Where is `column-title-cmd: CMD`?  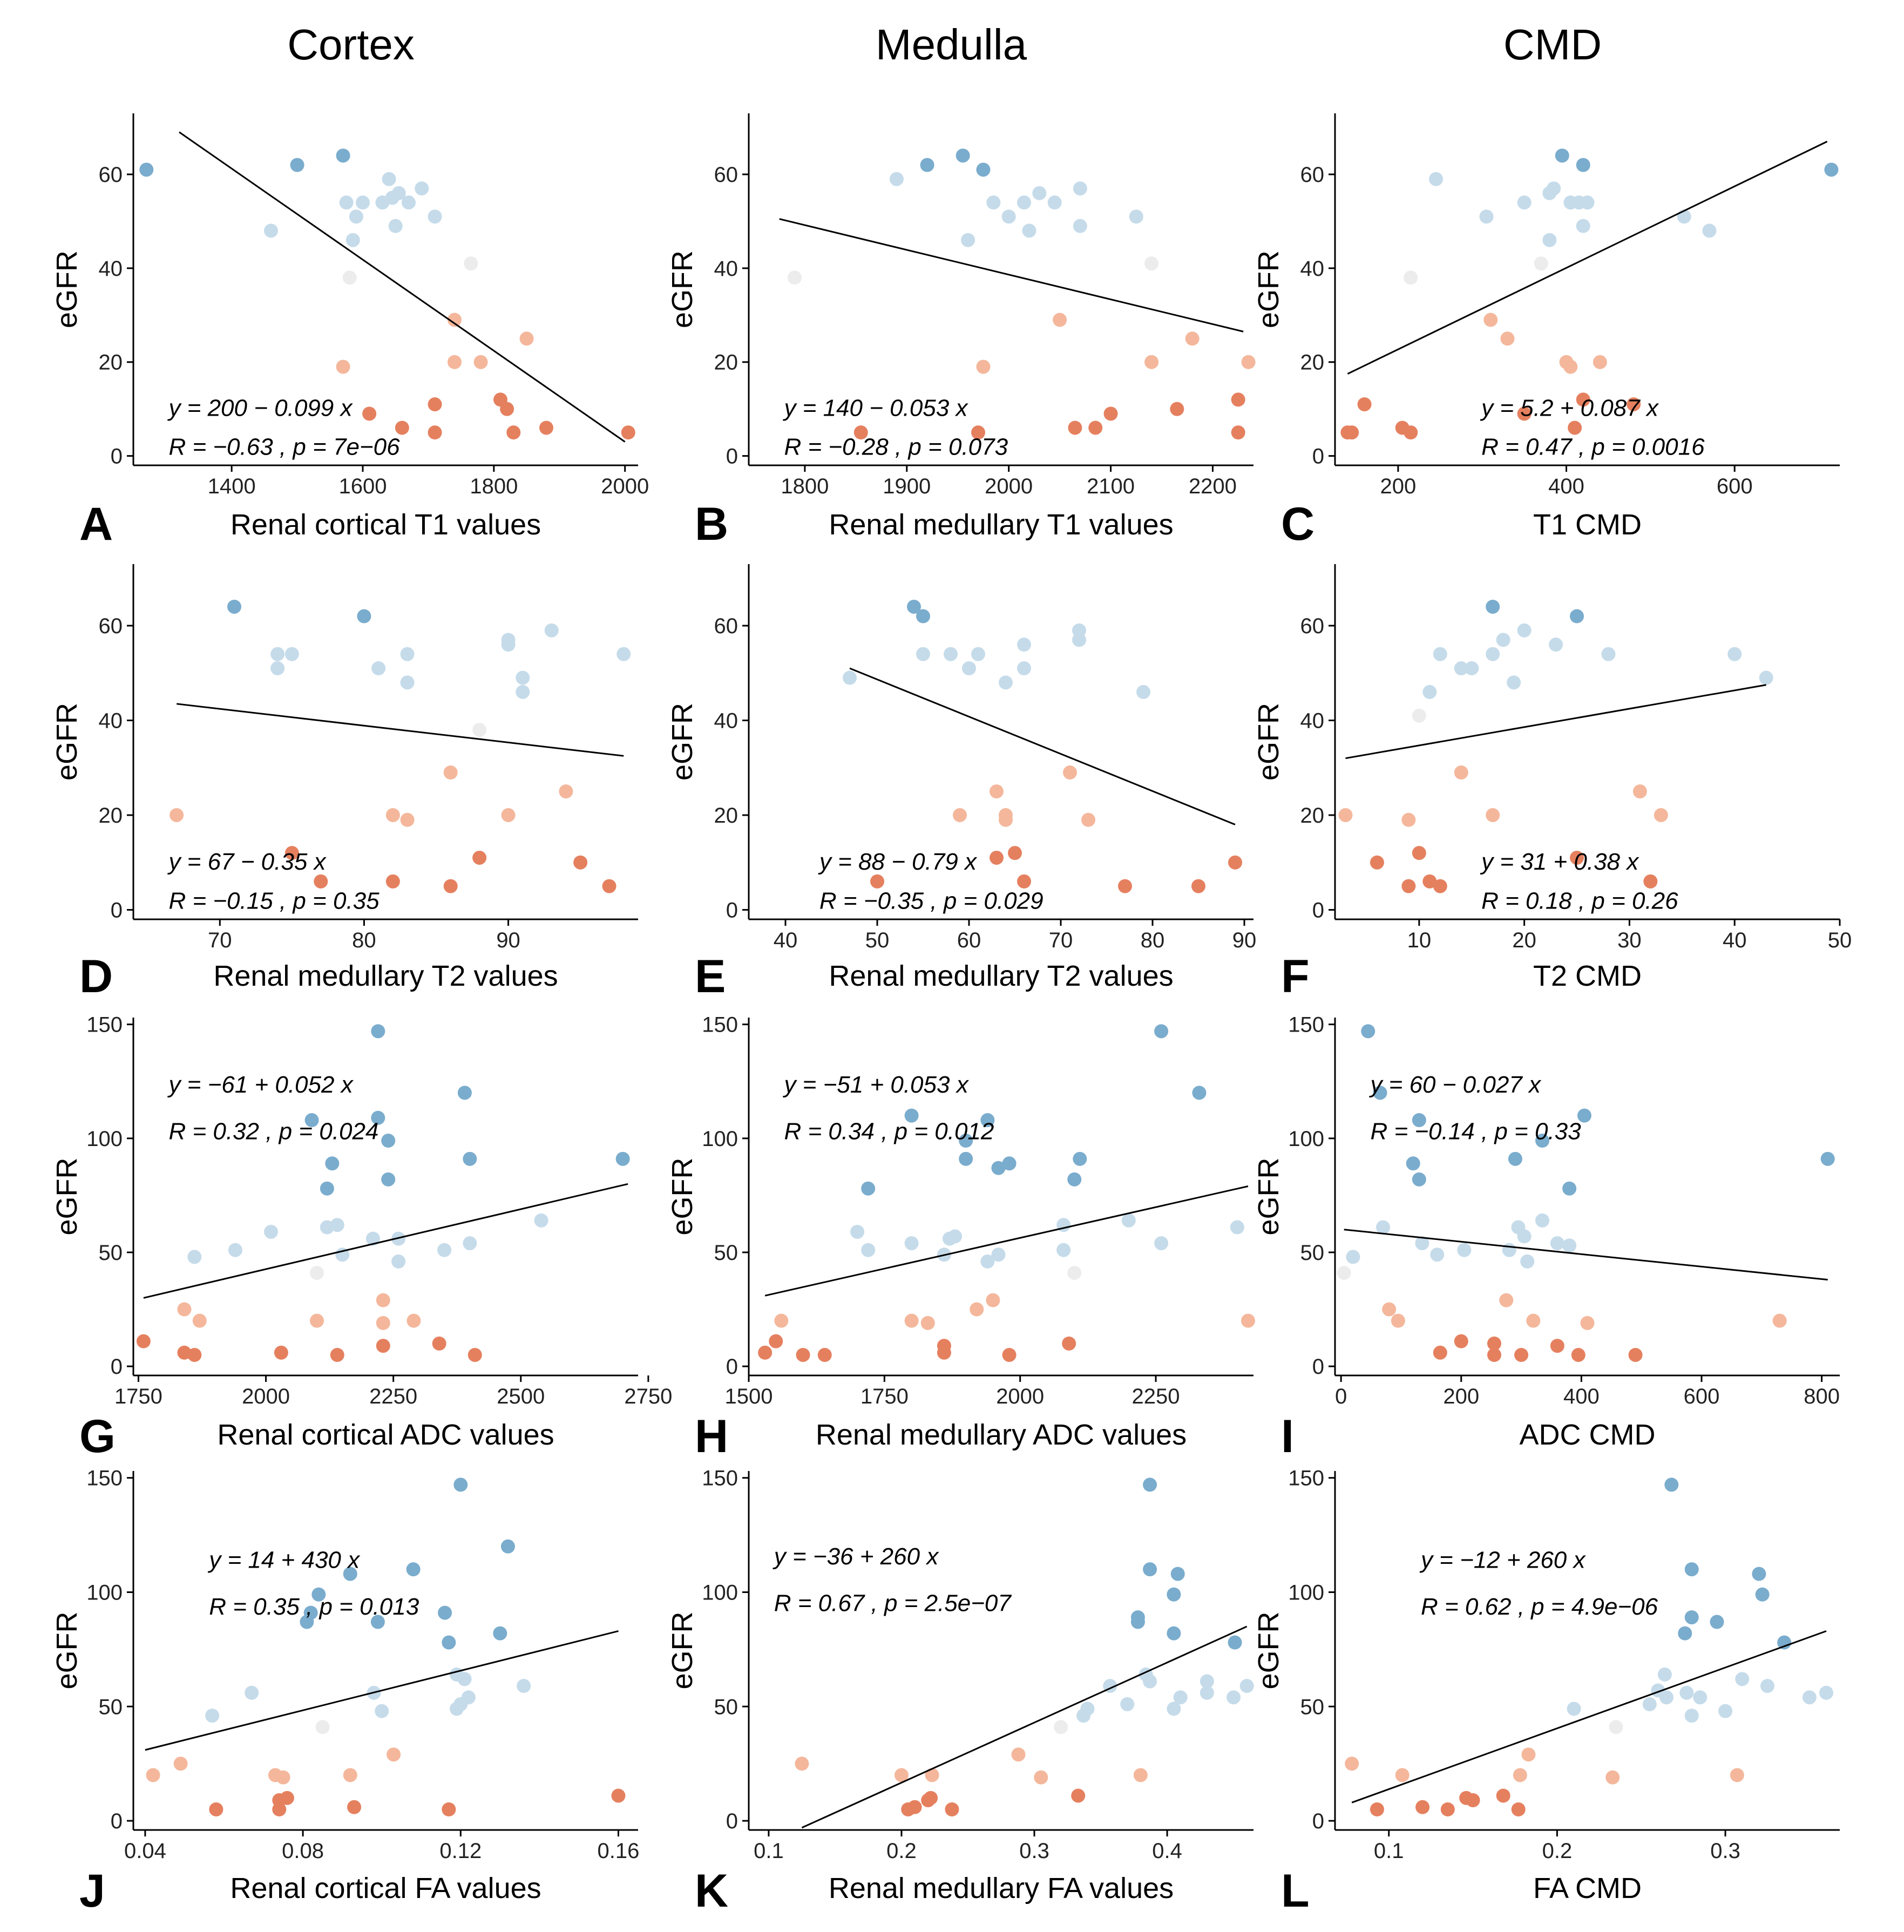 column-title-cmd: CMD is located at coordinates (1552, 45).